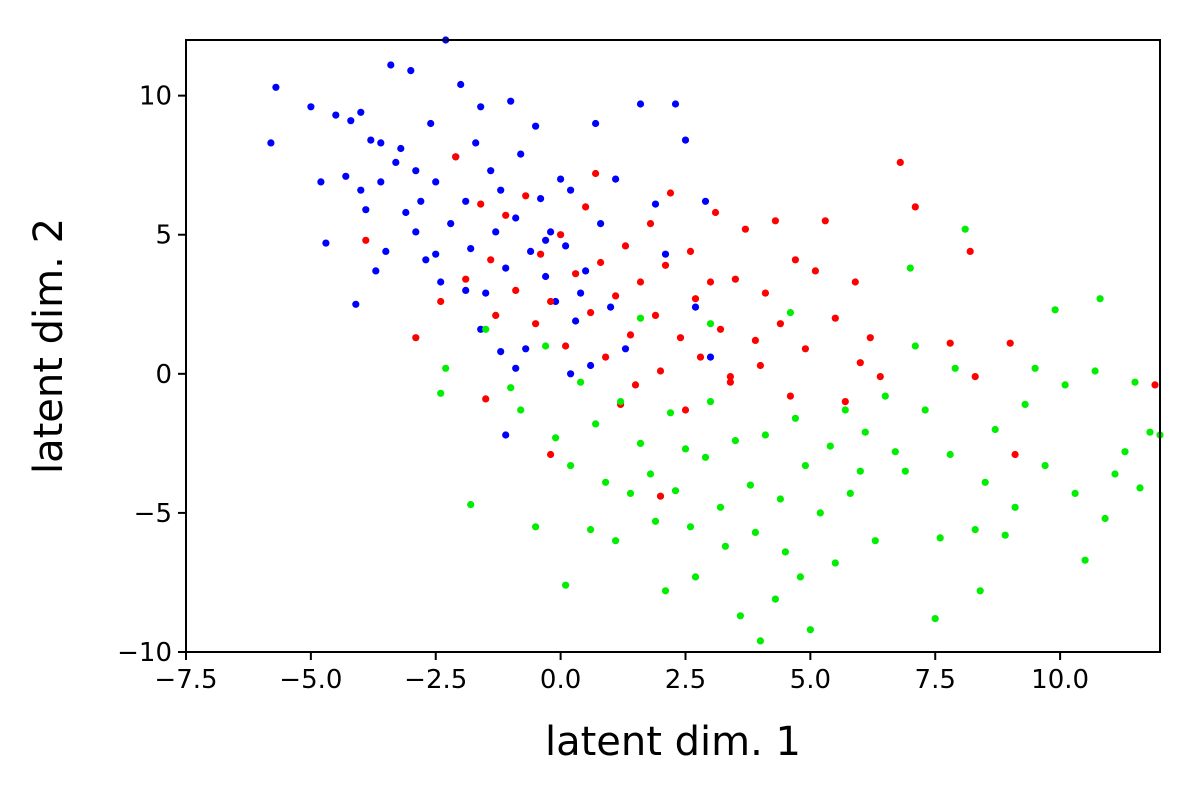 The width and height of the screenshot is (1196, 798). What do you see at coordinates (163, 375) in the screenshot?
I see `y-tick-label: 0` at bounding box center [163, 375].